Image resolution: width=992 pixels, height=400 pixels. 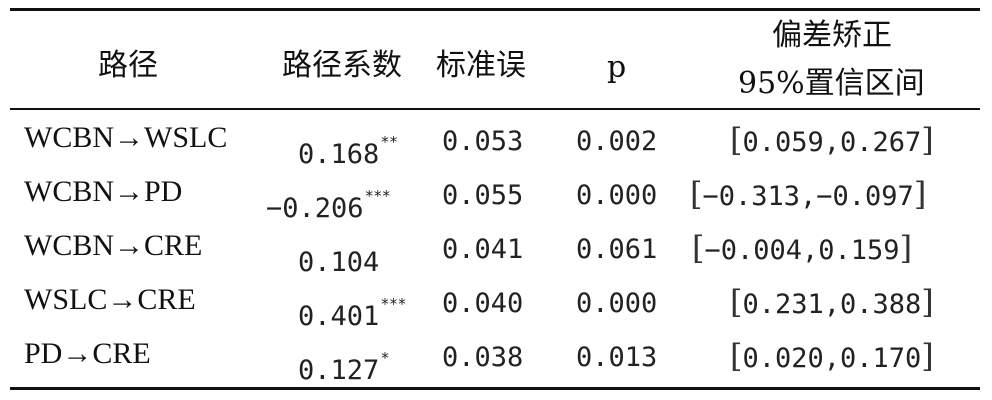 I want to click on row-coefficient: 0.127 *, so click(x=344, y=367).